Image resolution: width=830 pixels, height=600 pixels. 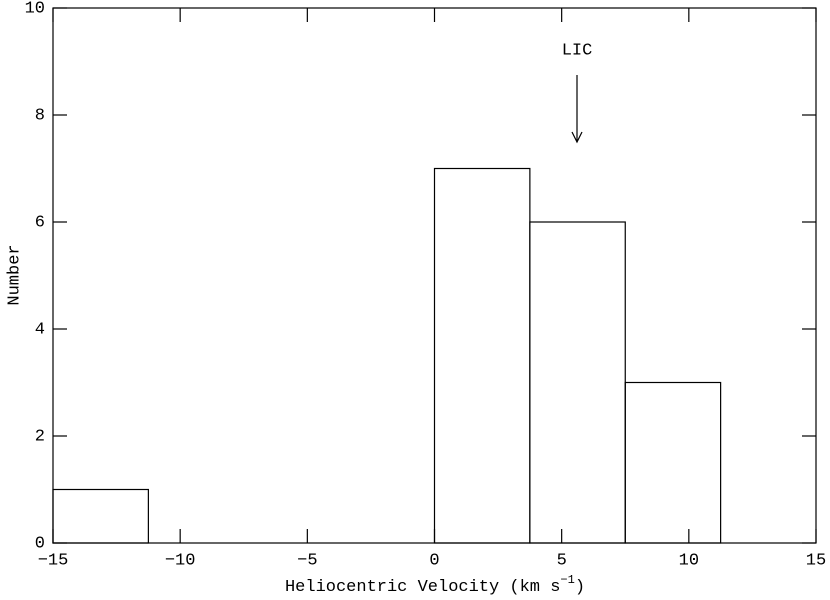 What do you see at coordinates (40, 222) in the screenshot?
I see `y-tick-label: 6` at bounding box center [40, 222].